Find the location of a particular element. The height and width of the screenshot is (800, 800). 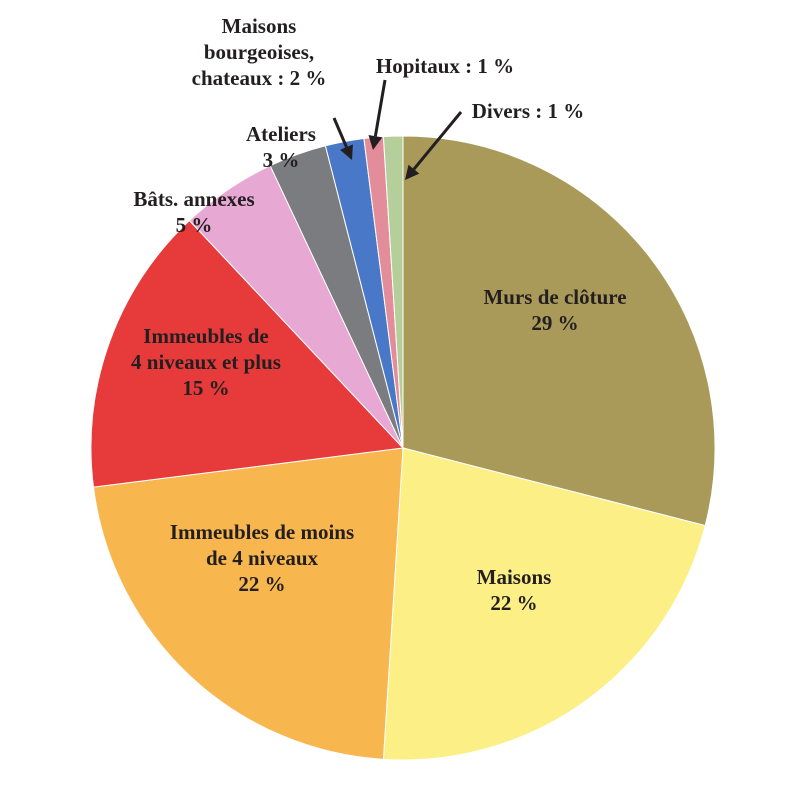

slice-label-line: Bâts. annexes is located at coordinates (193, 199).